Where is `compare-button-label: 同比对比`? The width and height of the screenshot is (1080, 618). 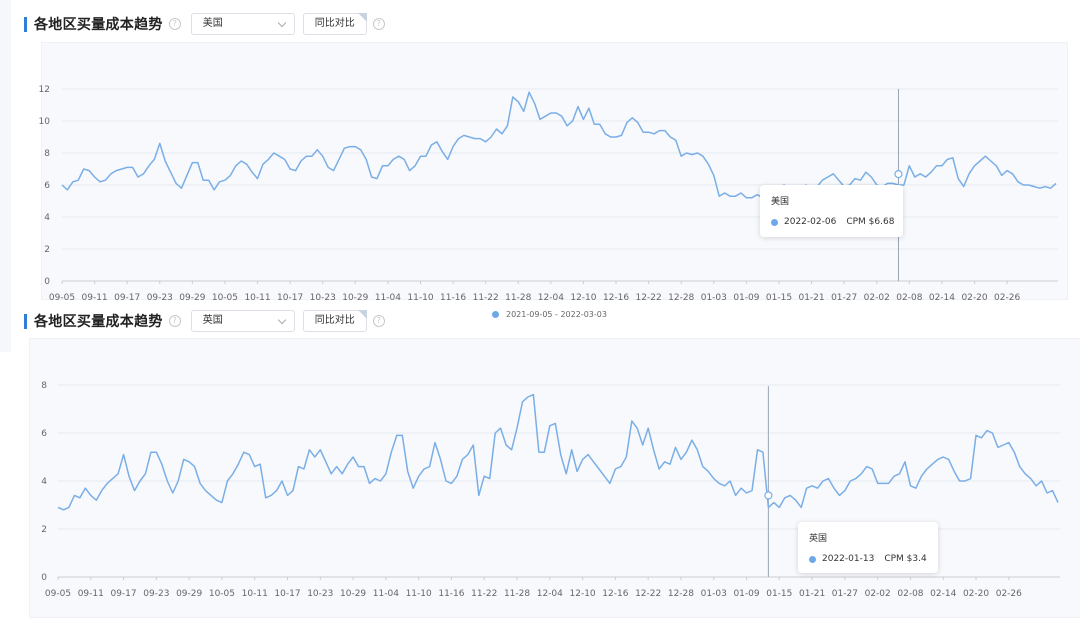
compare-button-label: 同比对比 is located at coordinates (334, 23).